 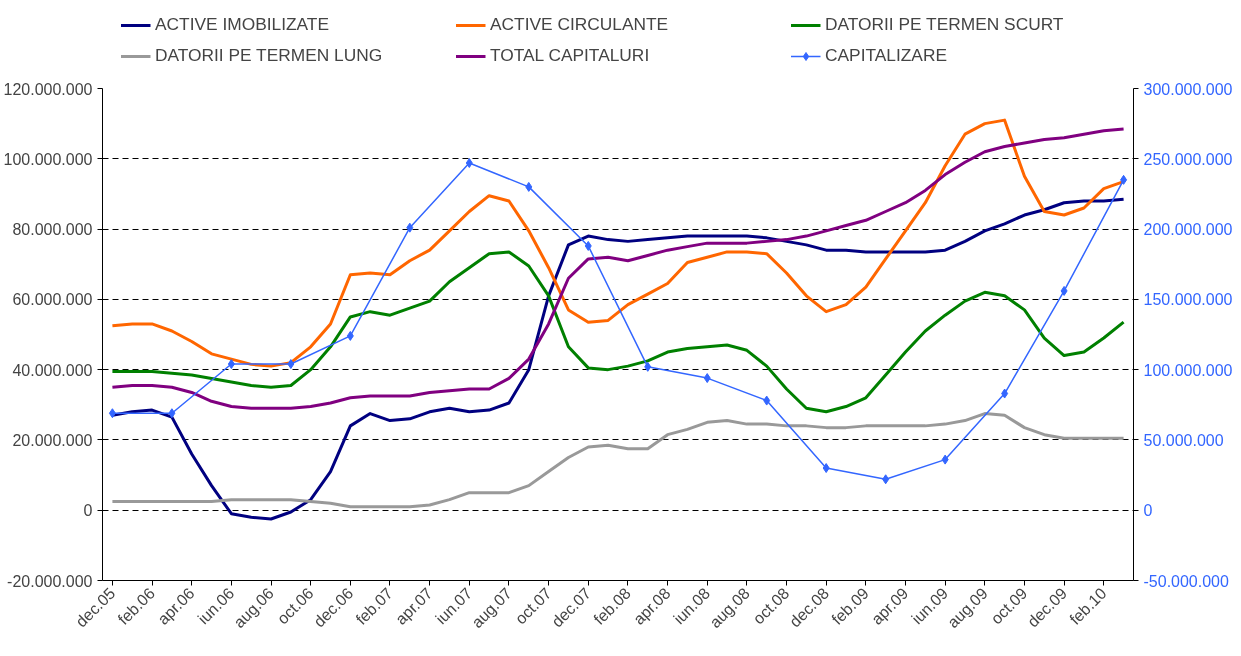 I want to click on line-series, so click(x=618, y=460).